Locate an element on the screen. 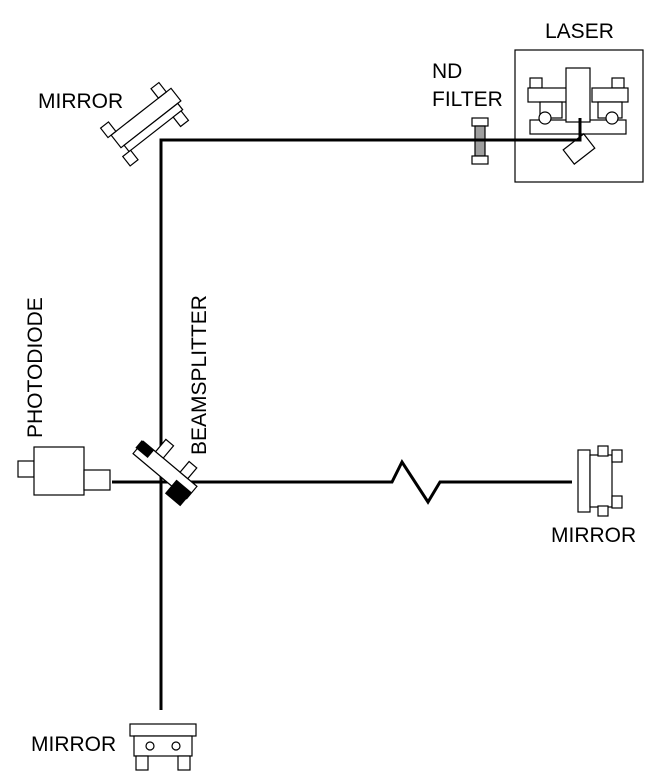  laser-assembly is located at coordinates (579, 116).